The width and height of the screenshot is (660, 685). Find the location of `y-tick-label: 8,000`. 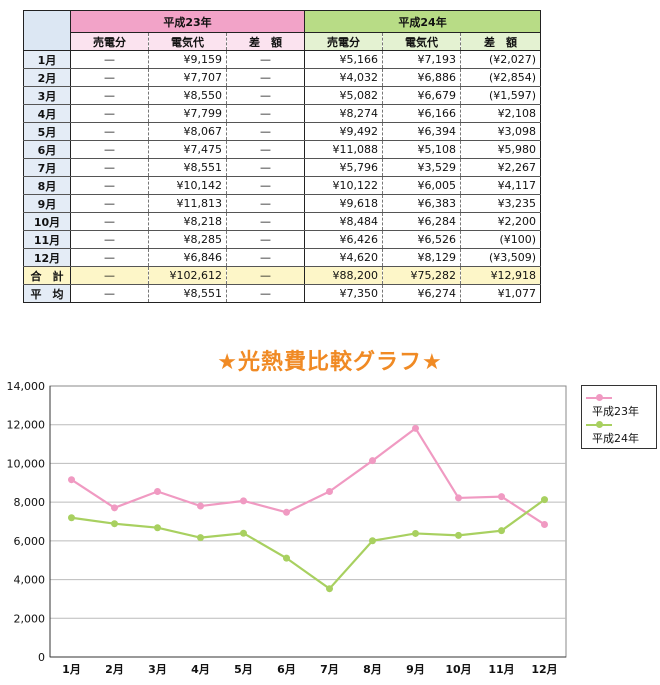

y-tick-label: 8,000 is located at coordinates (30, 502).